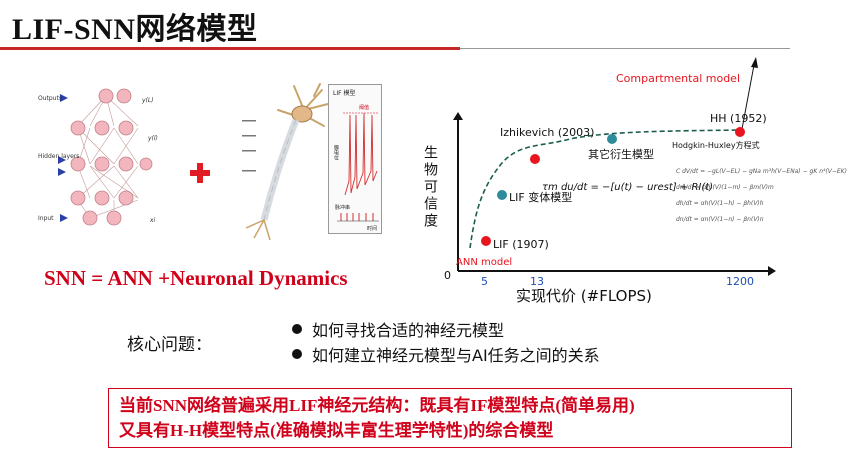 Image resolution: width=849 pixels, height=456 pixels. I want to click on x-label: xi, so click(152, 220).